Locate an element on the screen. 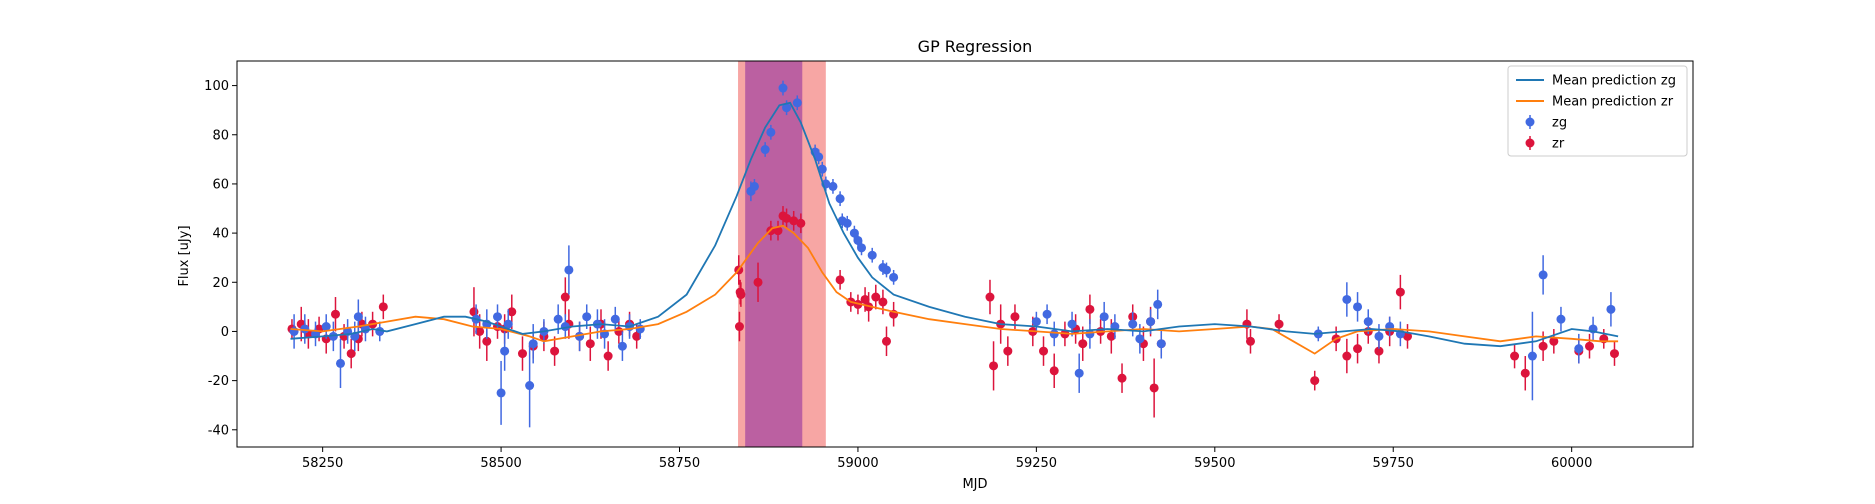  y-tick-60: 60 is located at coordinates (224, 184).